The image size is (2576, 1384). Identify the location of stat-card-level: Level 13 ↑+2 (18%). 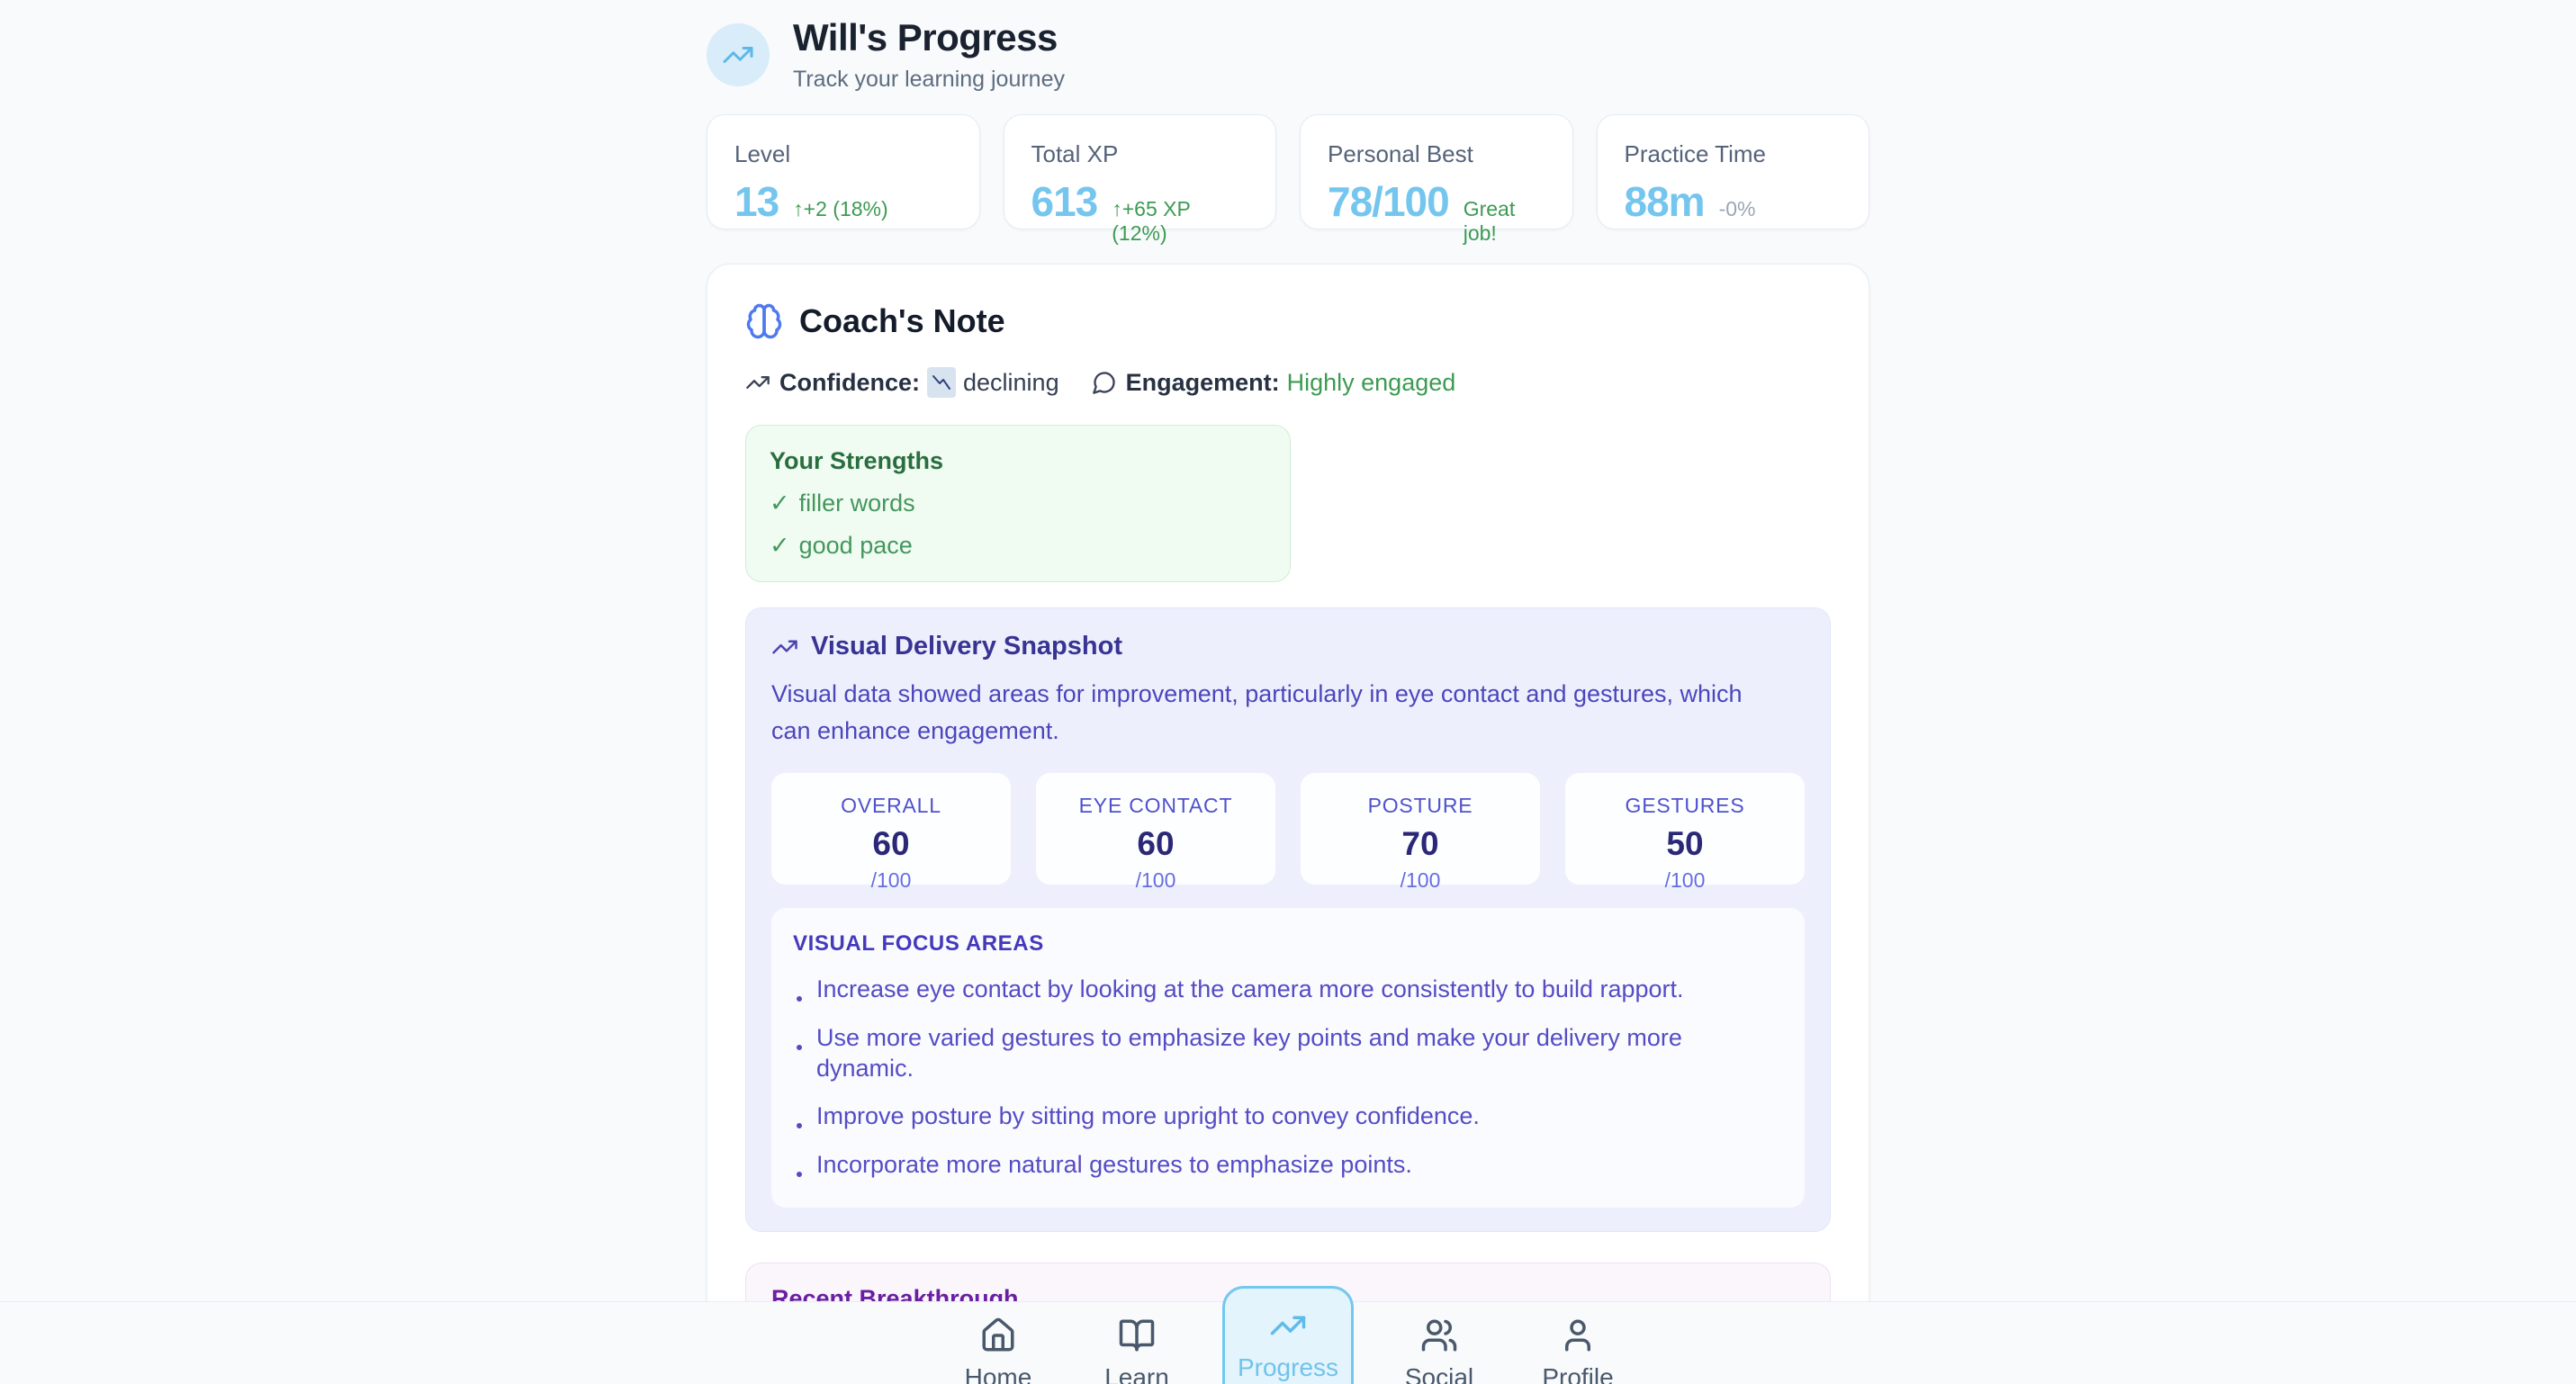
(843, 172).